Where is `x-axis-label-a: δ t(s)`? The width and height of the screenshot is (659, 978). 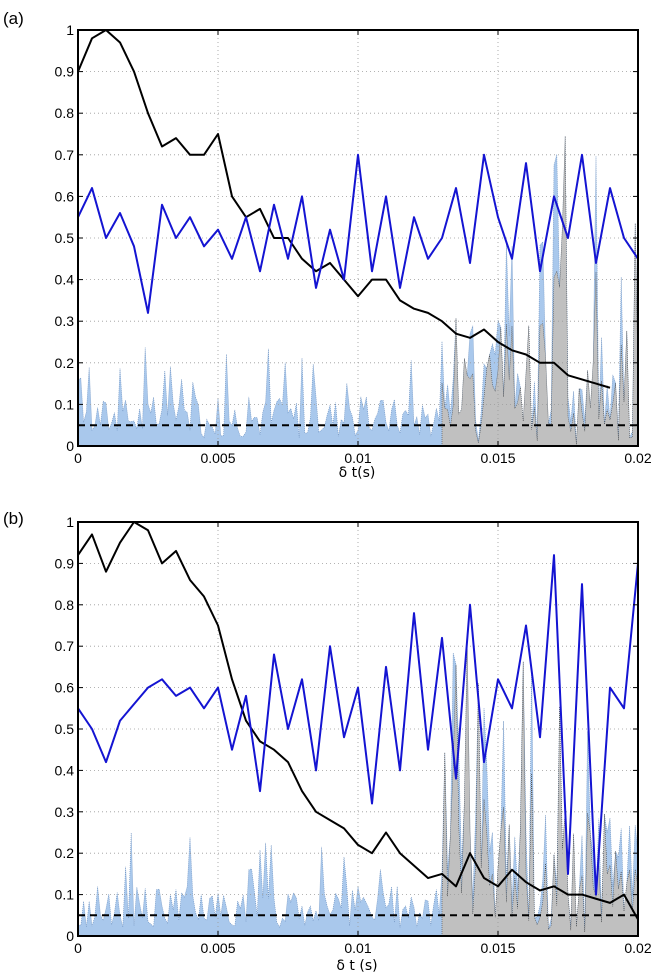 x-axis-label-a: δ t(s) is located at coordinates (357, 473).